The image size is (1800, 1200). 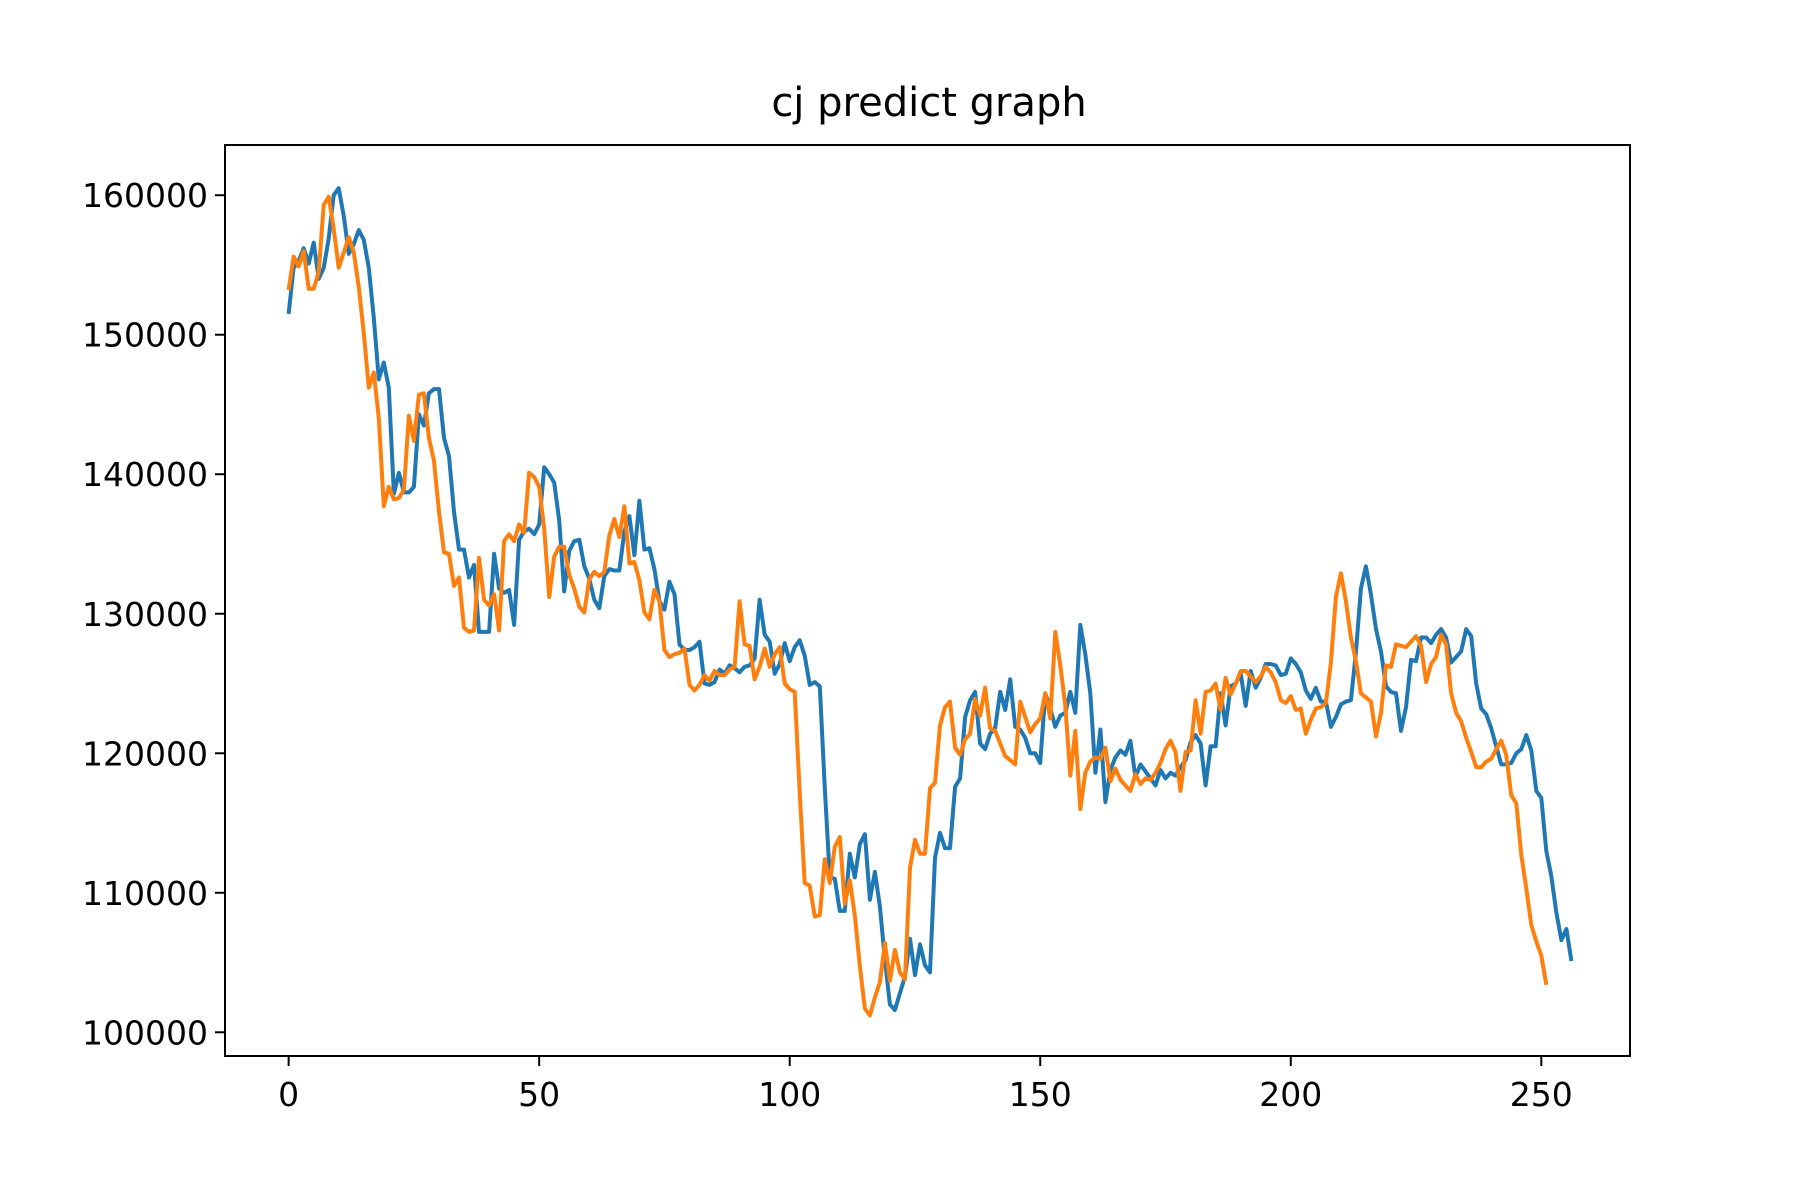 I want to click on y-tick-label: 110000, so click(x=145, y=893).